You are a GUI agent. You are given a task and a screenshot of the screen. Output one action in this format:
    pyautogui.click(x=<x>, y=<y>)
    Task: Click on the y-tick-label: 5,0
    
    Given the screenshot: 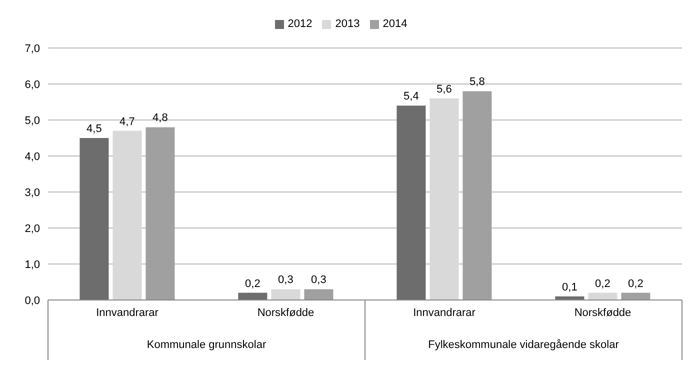 What is the action you would take?
    pyautogui.click(x=32, y=120)
    